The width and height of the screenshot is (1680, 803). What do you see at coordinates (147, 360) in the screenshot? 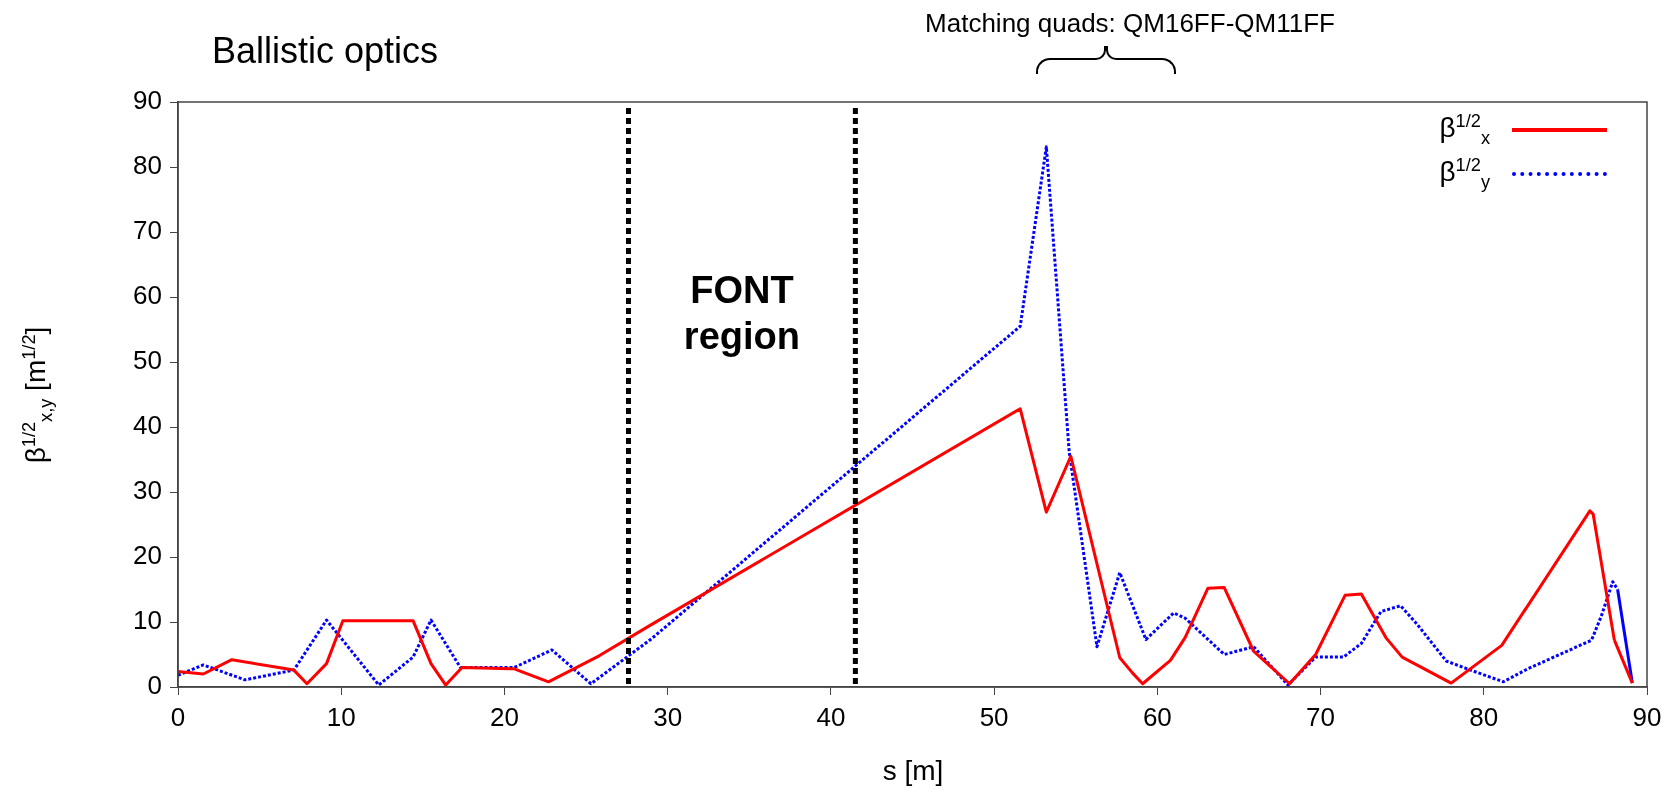
I see `y-tick-label: 50` at bounding box center [147, 360].